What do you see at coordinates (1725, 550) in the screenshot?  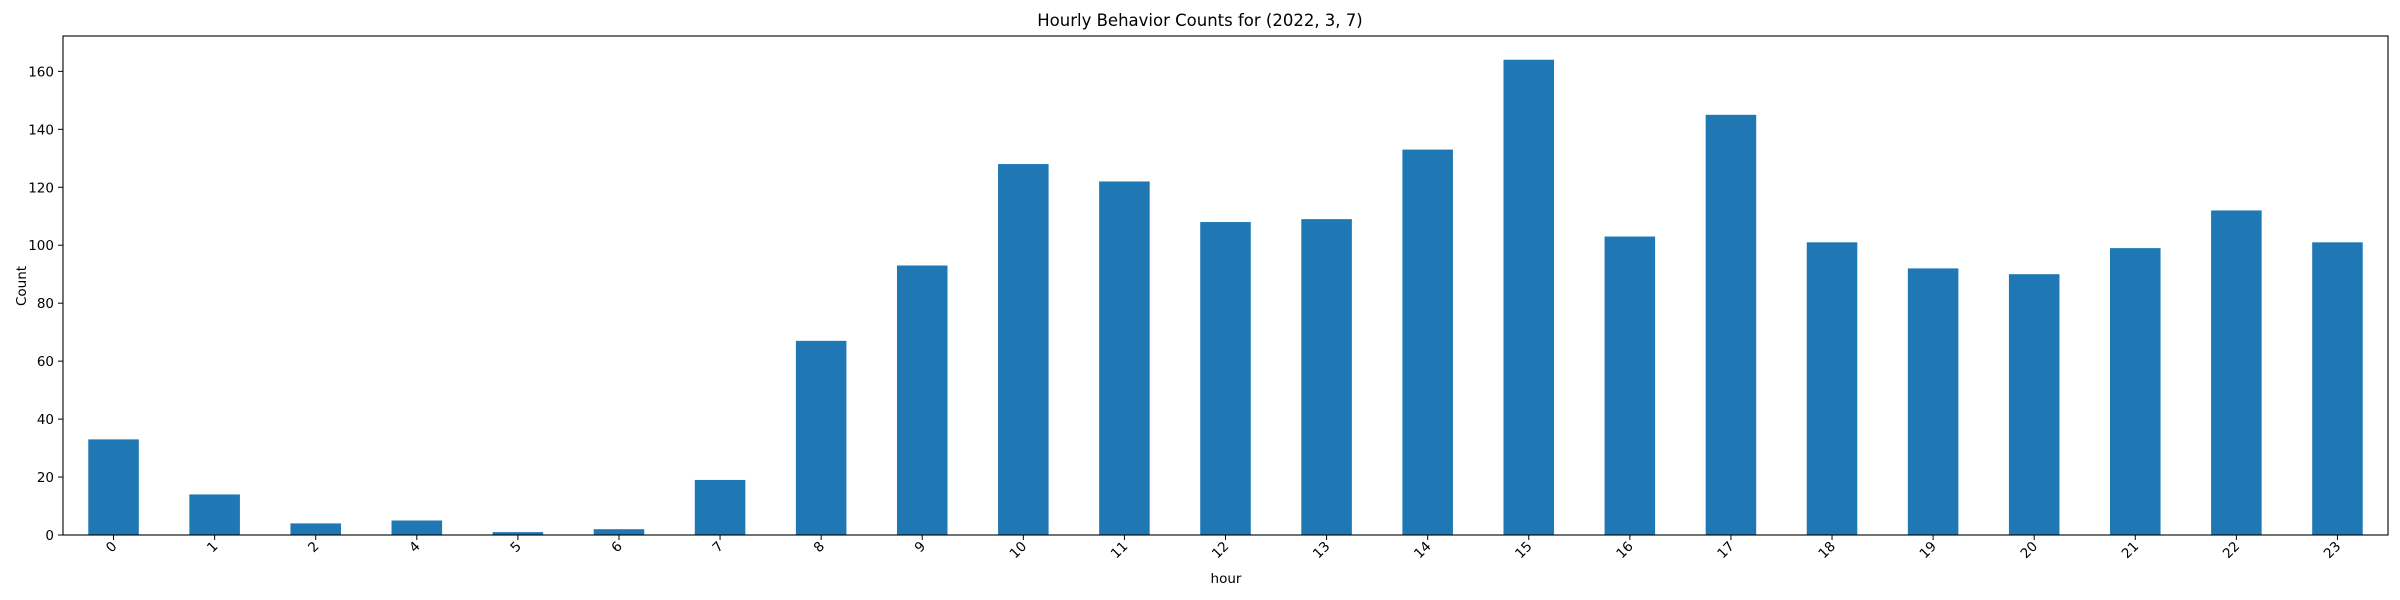 I see `x-tick-label: 17` at bounding box center [1725, 550].